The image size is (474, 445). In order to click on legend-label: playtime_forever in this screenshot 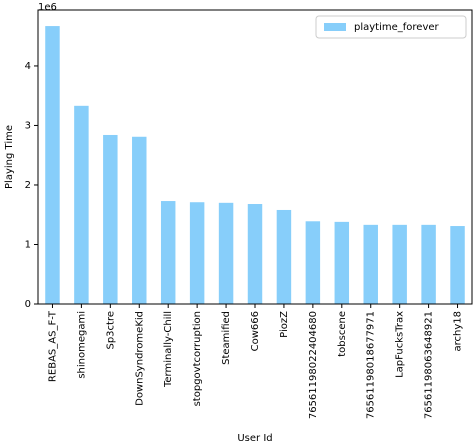, I will do `click(397, 27)`.